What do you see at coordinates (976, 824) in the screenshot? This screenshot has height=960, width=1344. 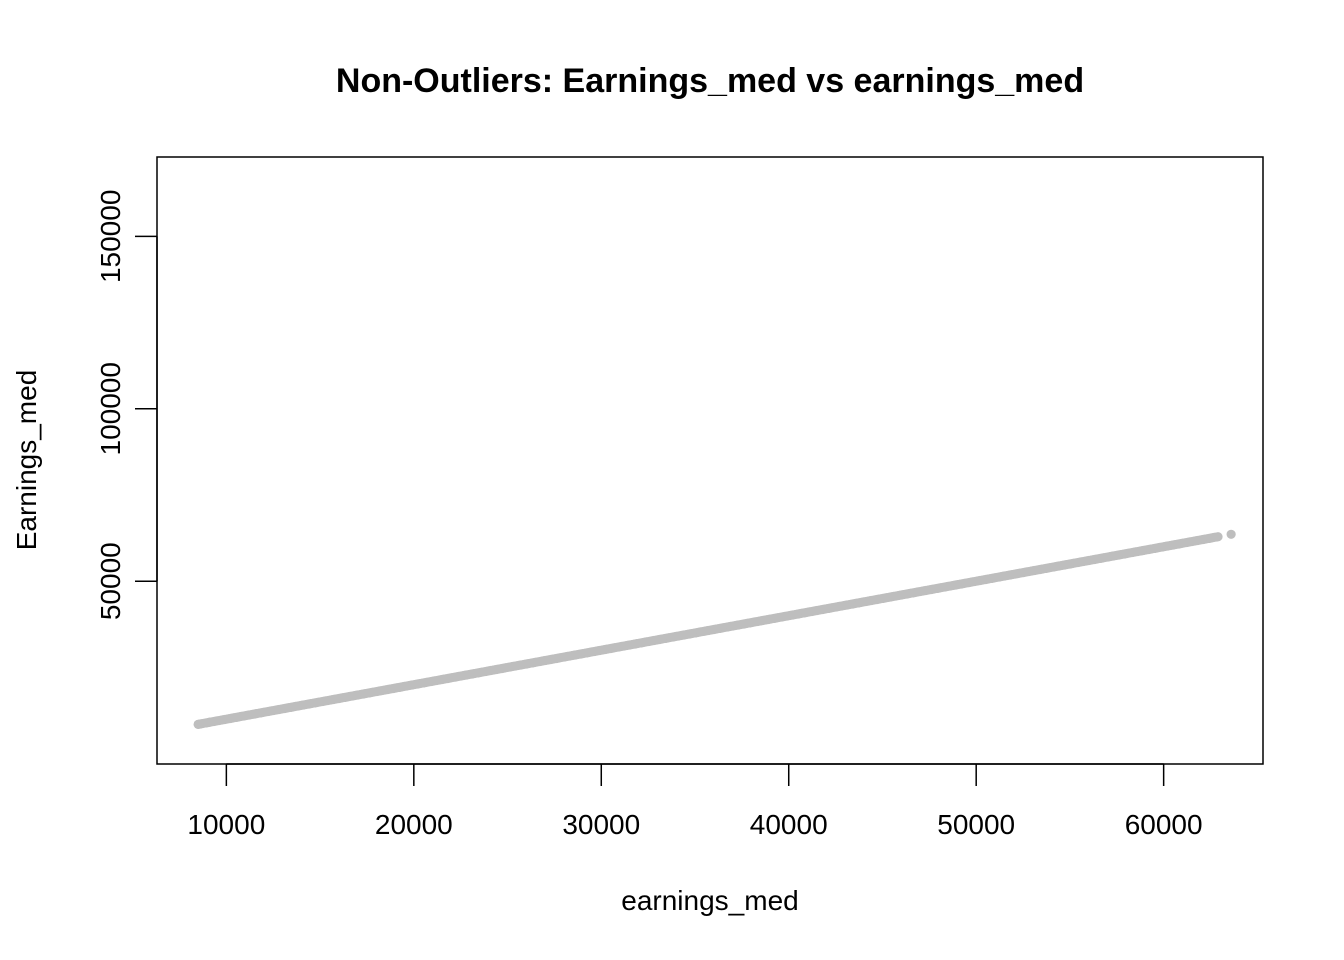 I see `x-tick-label: 50000` at bounding box center [976, 824].